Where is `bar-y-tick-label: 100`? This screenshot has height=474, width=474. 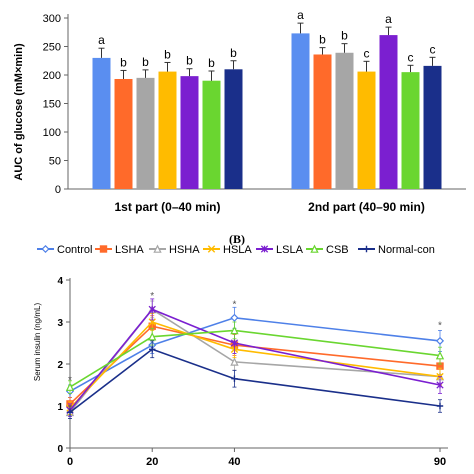
bar-y-tick-label: 100 is located at coordinates (52, 133).